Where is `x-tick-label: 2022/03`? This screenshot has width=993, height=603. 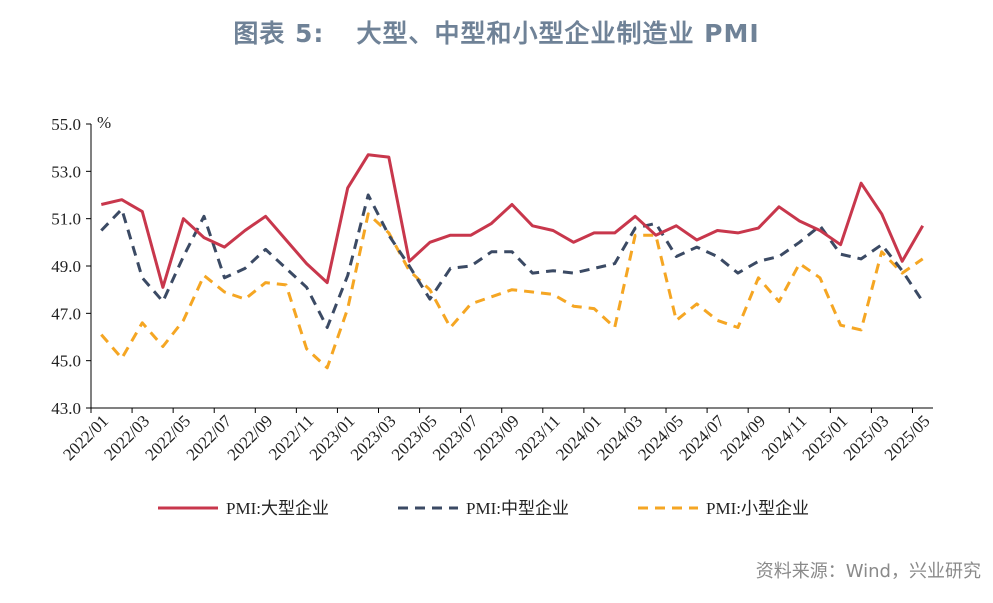
x-tick-label: 2022/03 is located at coordinates (126, 437).